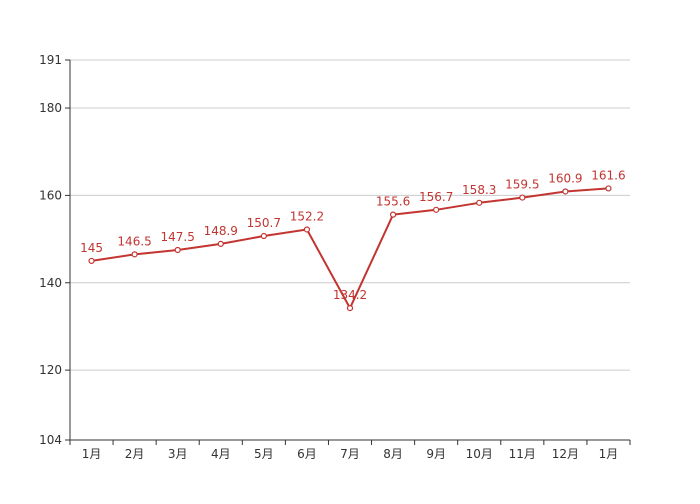 The image size is (700, 504). Describe the element at coordinates (522, 454) in the screenshot. I see `x-tick-label: 11月` at that location.